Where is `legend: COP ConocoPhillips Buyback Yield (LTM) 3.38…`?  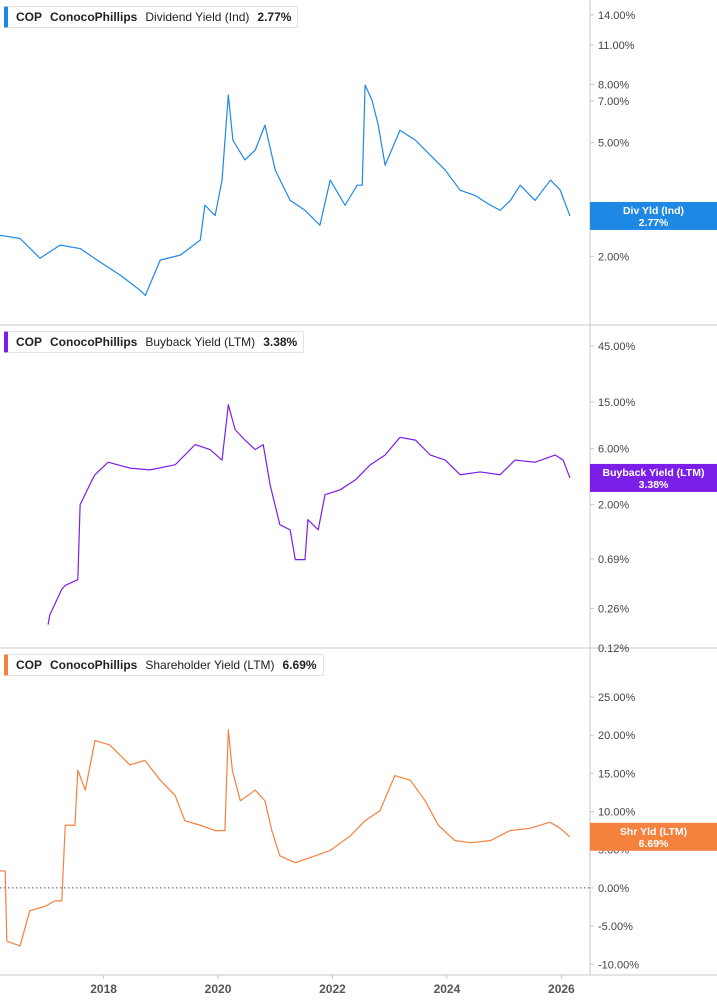
legend: COP ConocoPhillips Buyback Yield (LTM) 3.38… is located at coordinates (154, 342).